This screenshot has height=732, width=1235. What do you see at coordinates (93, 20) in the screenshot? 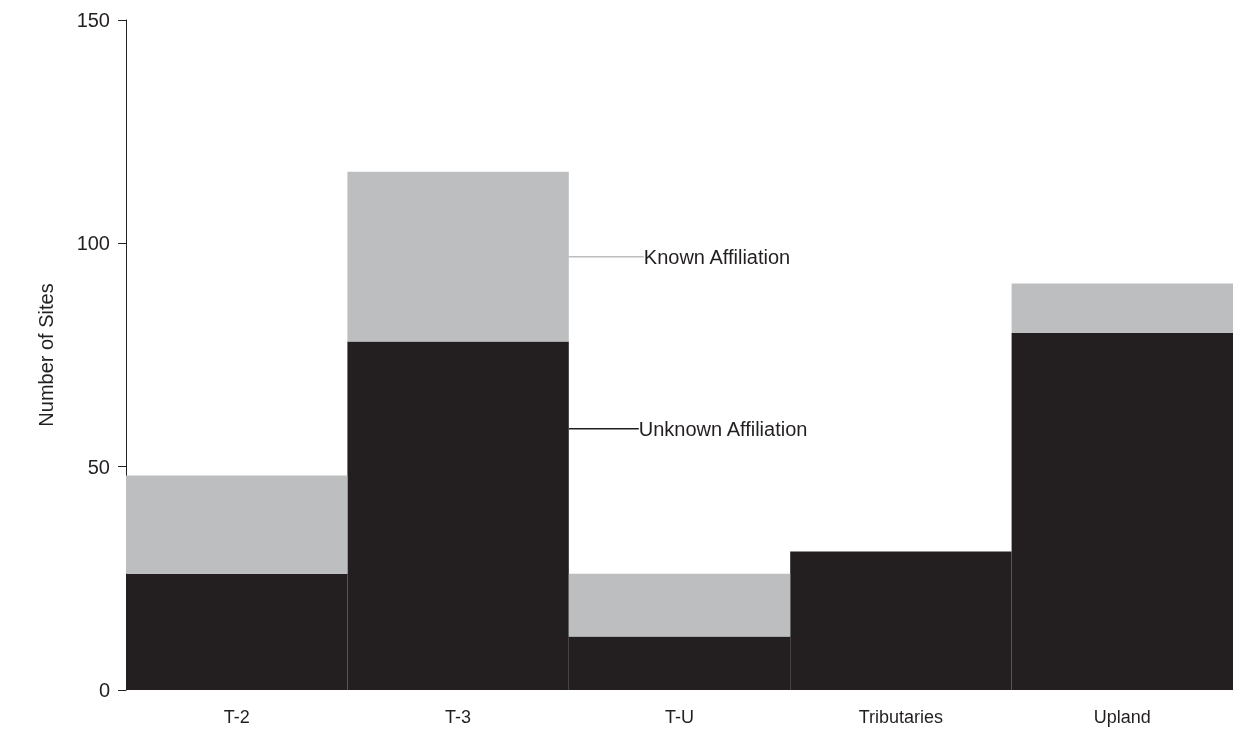
I see `y-tick-label: 150` at bounding box center [93, 20].